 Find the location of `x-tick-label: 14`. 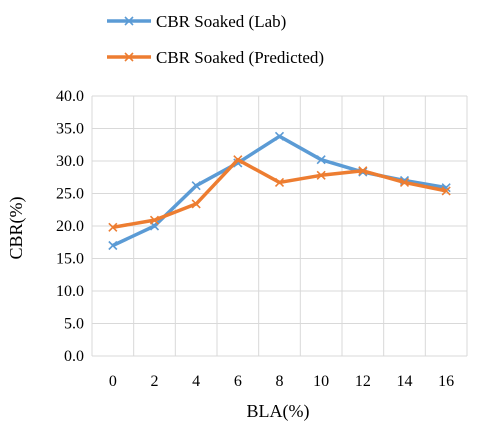

x-tick-label: 14 is located at coordinates (405, 381).